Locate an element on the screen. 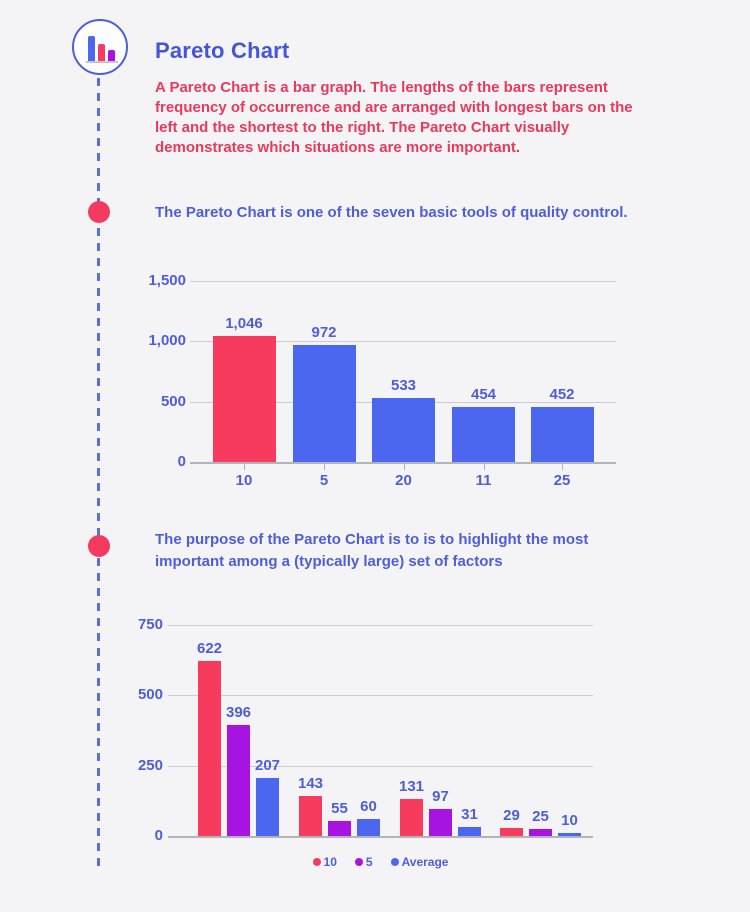  bar-value-label: 972 is located at coordinates (324, 332).